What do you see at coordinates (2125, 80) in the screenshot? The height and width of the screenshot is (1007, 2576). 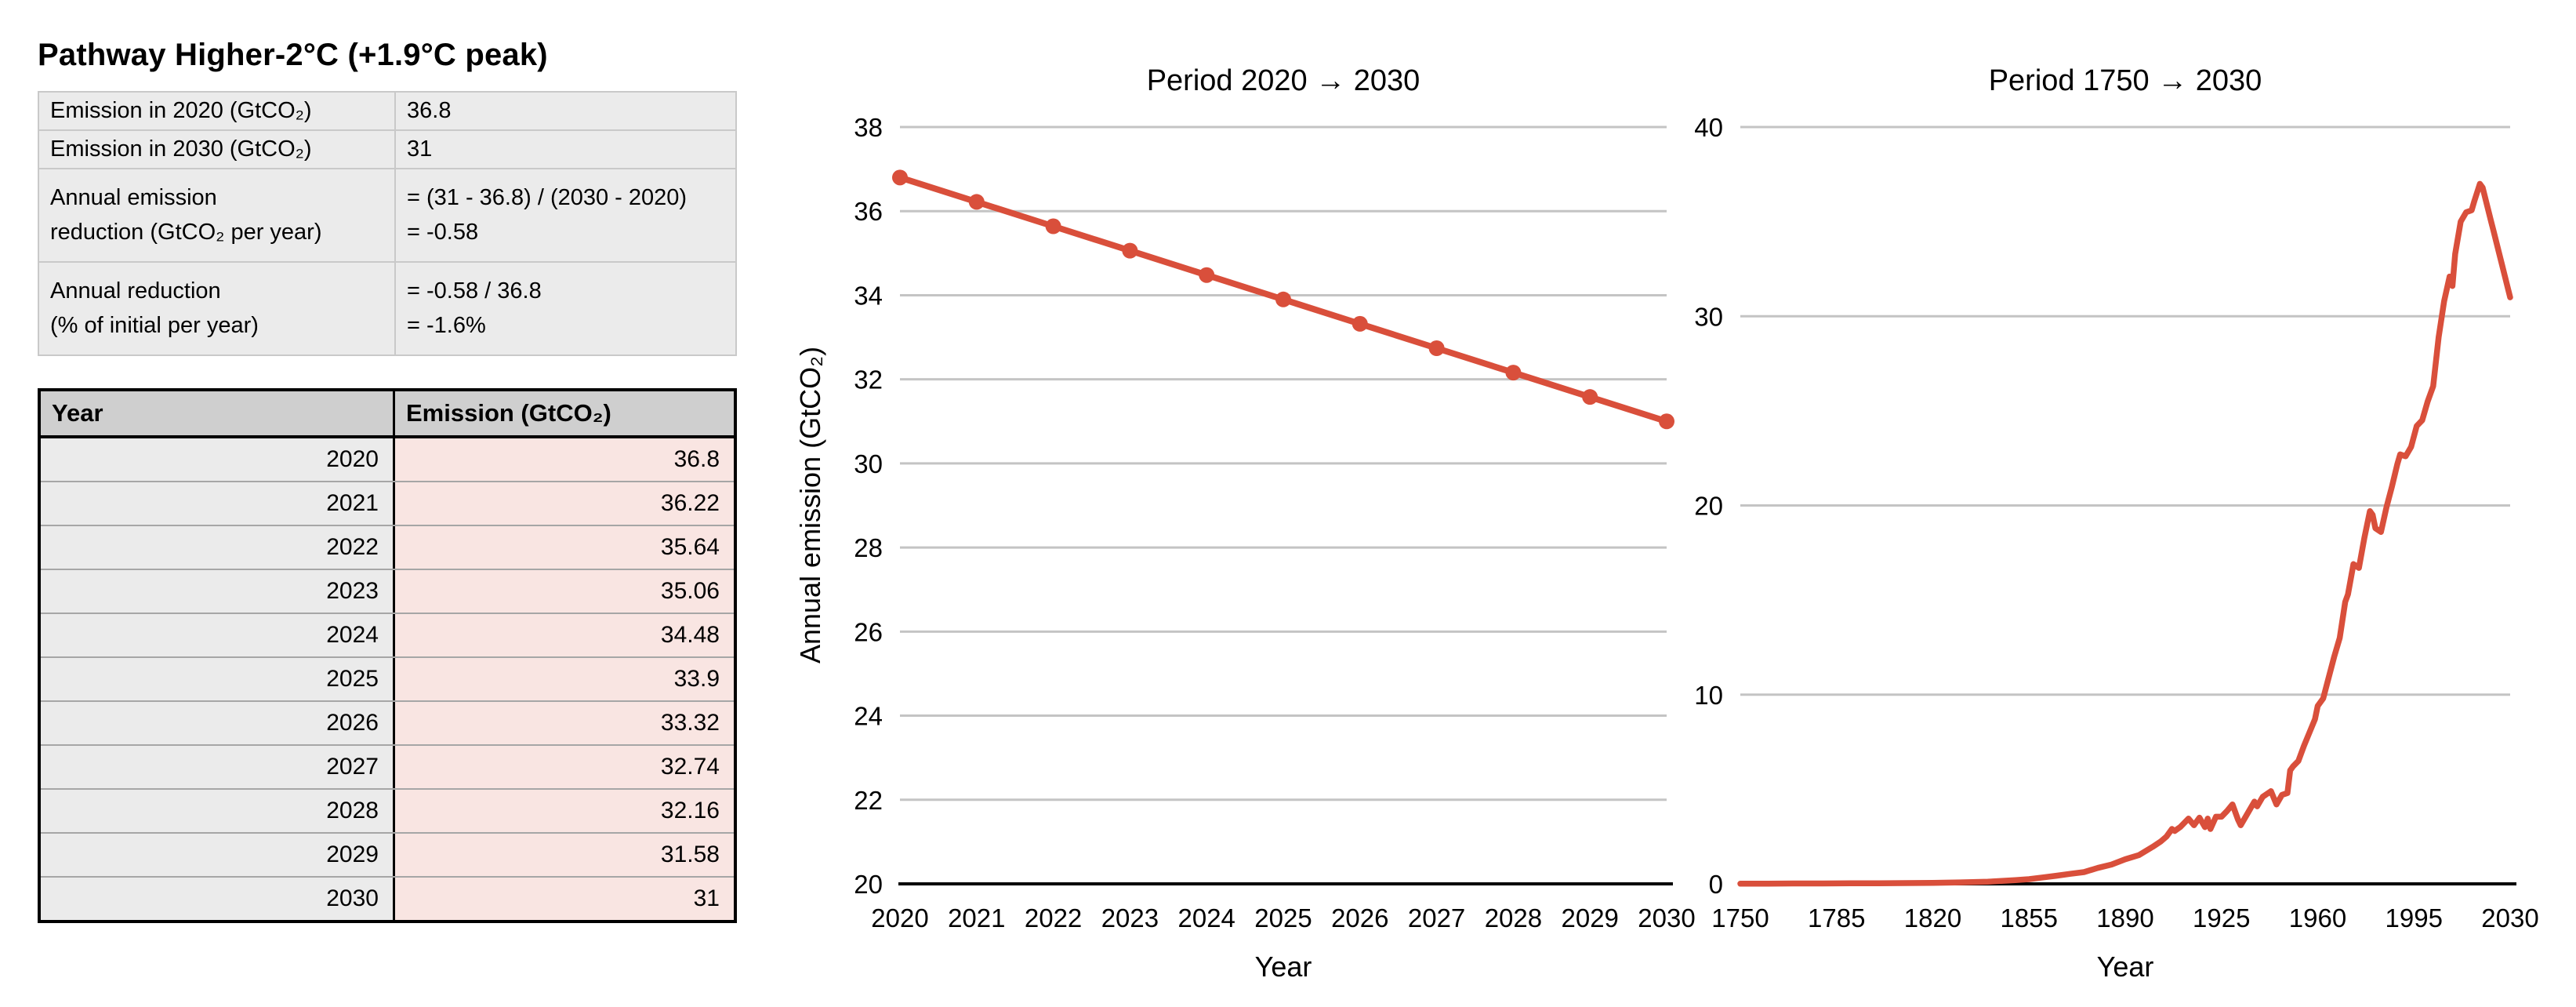 I see `chart-title: Period 1750 → 2030` at bounding box center [2125, 80].